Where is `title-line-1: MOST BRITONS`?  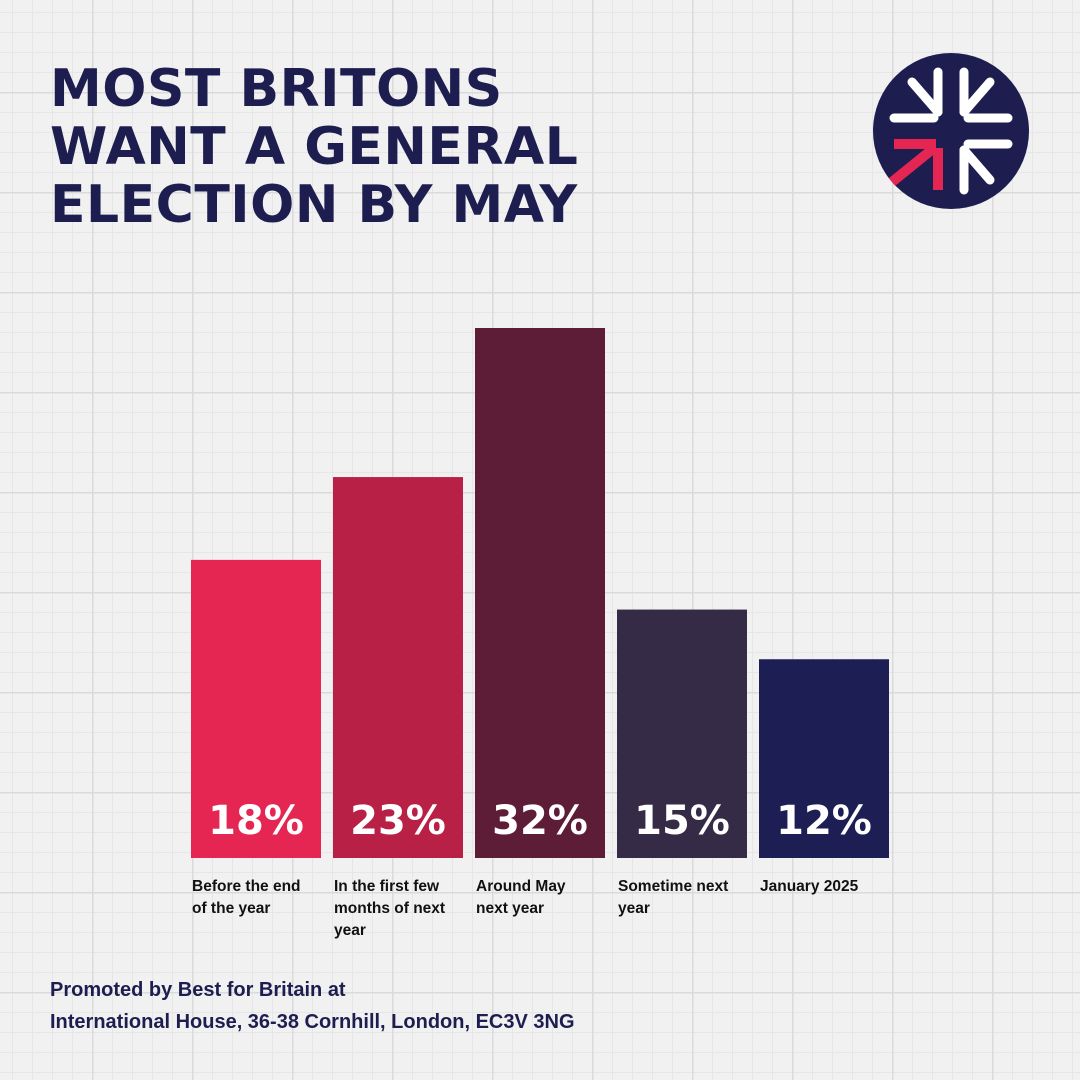 title-line-1: MOST BRITONS is located at coordinates (276, 89).